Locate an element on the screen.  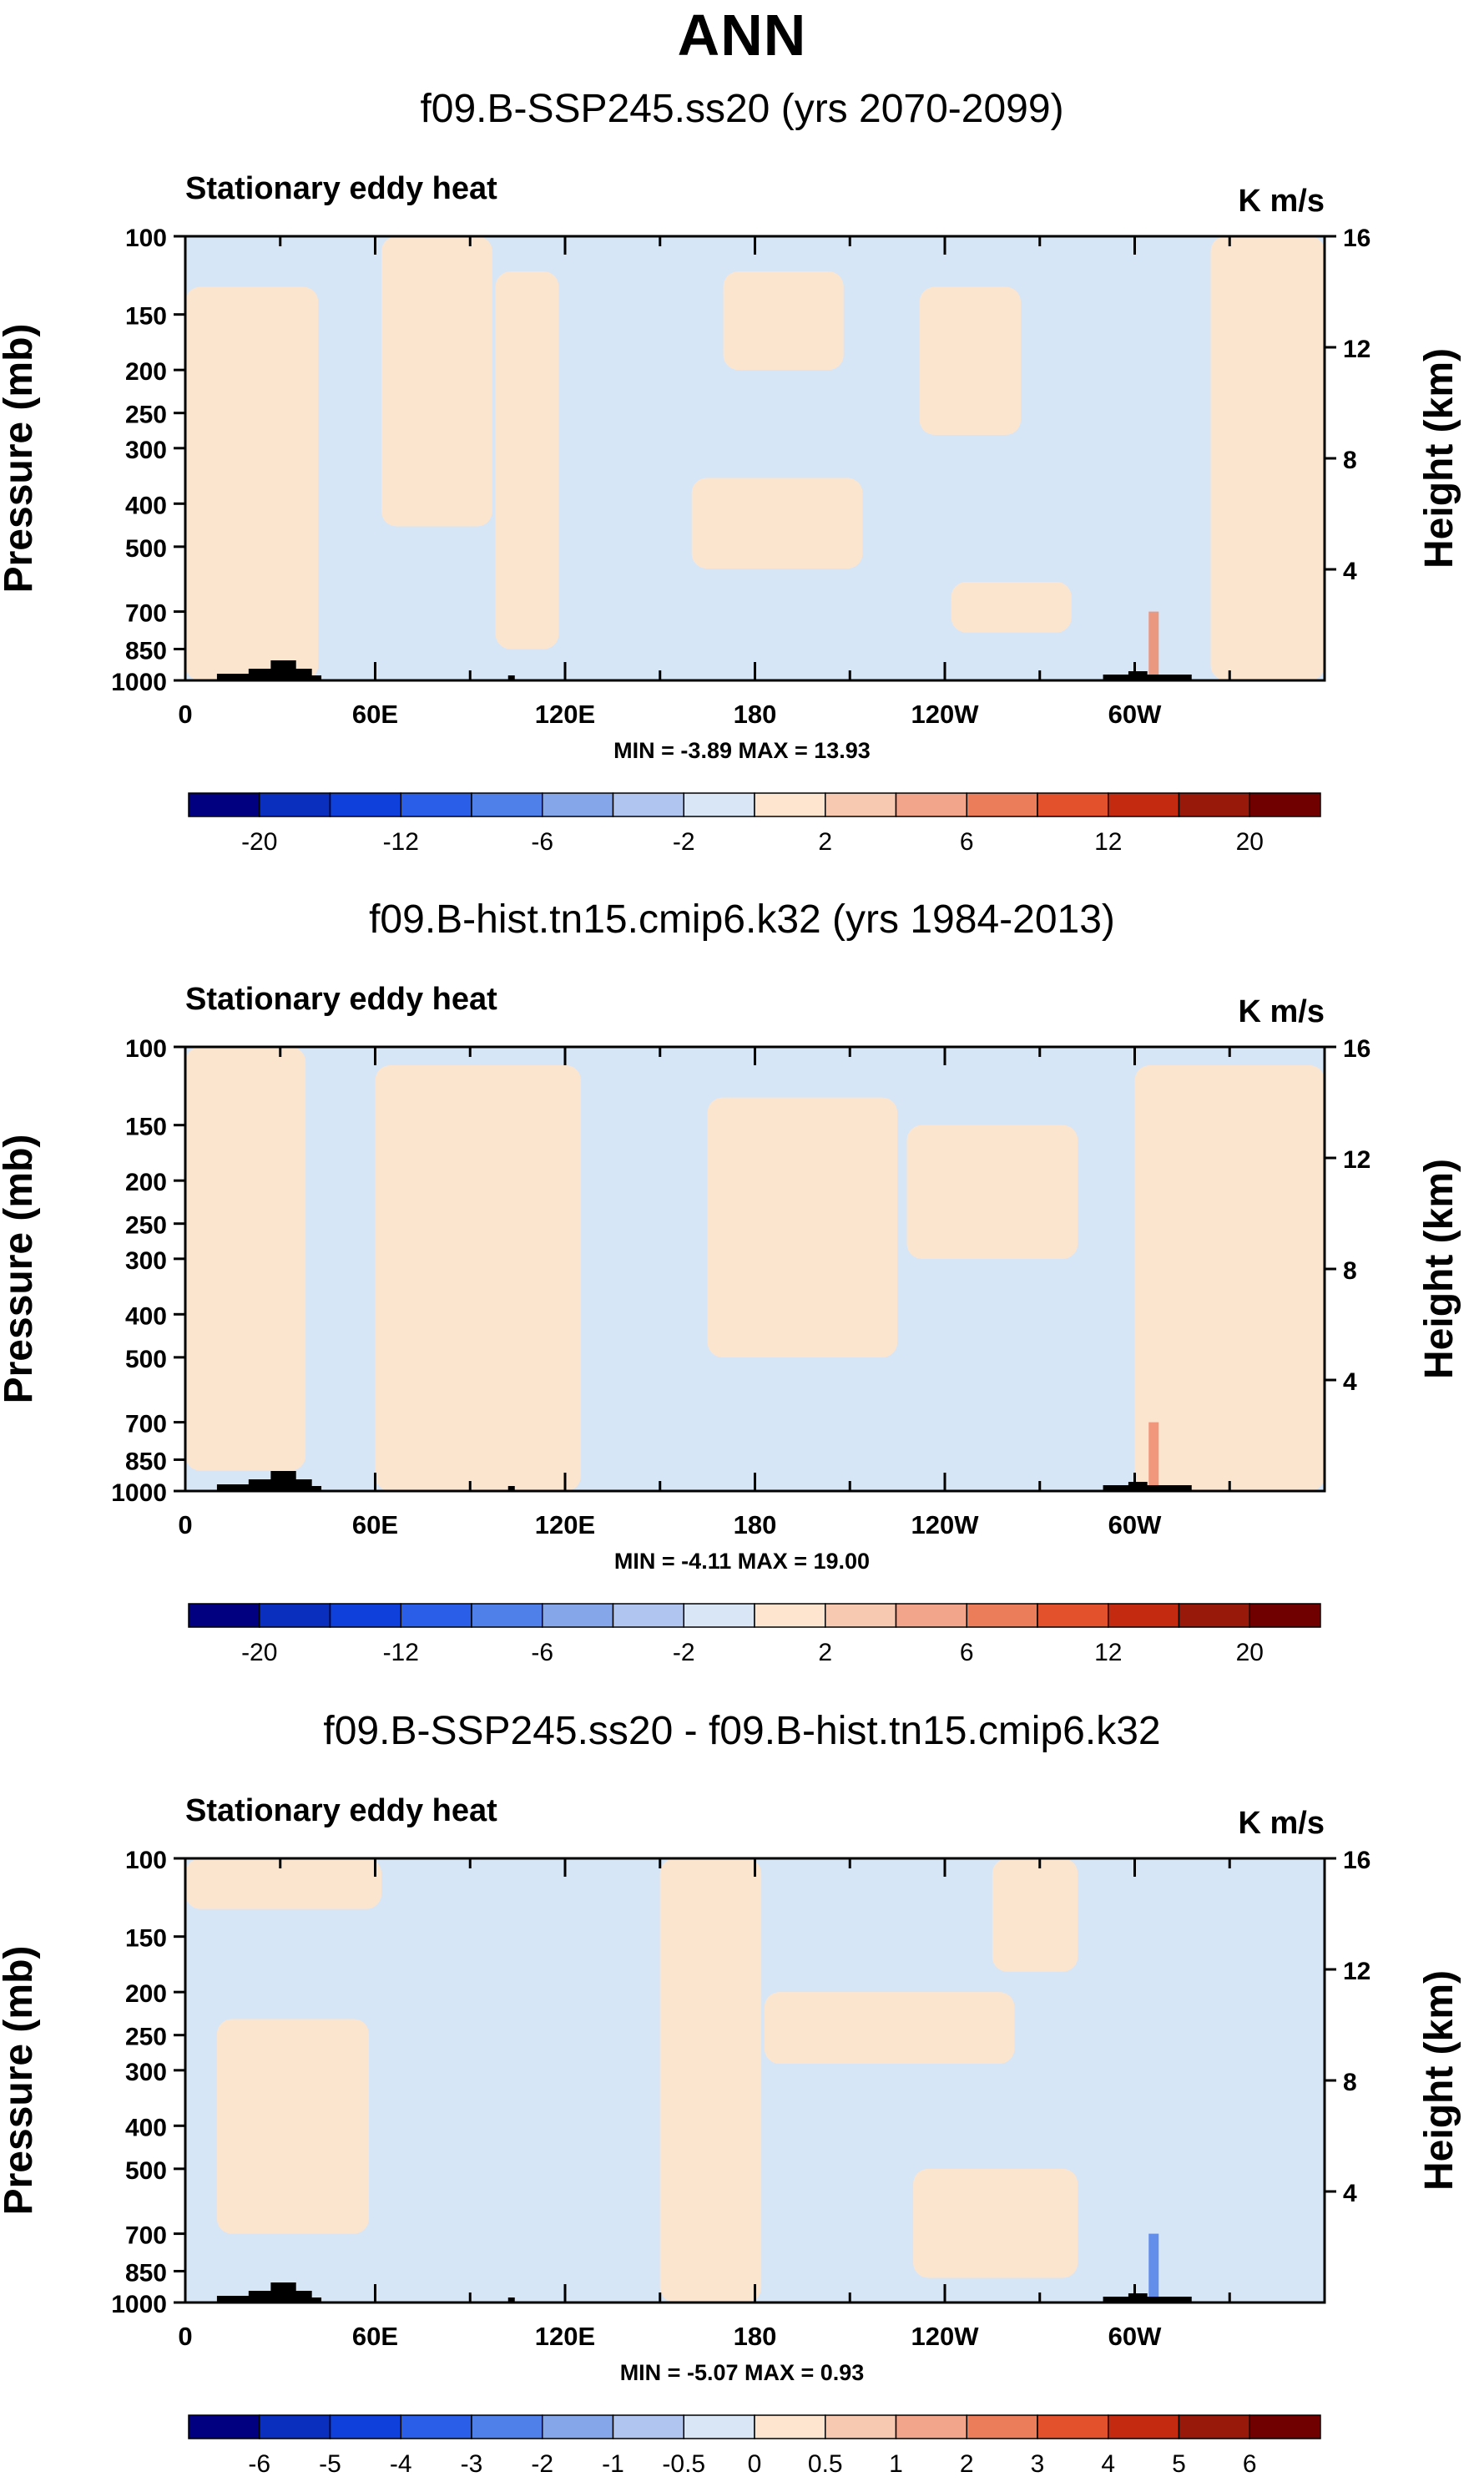
pressure-axis-label: Pressure (mb) is located at coordinates (20, 459).